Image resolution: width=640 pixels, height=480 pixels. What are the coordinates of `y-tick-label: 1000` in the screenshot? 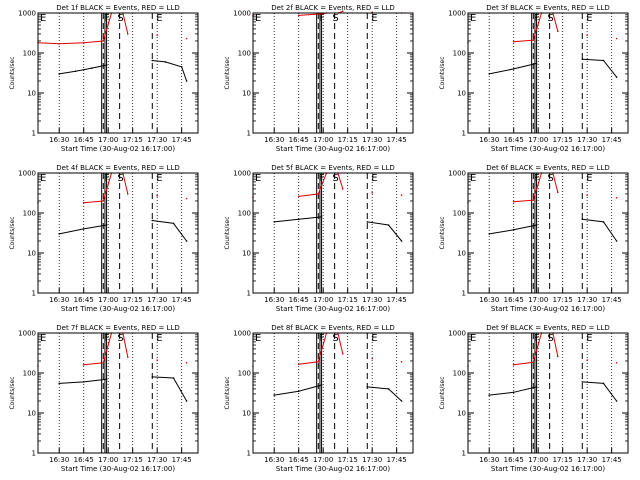 It's located at (27, 14).